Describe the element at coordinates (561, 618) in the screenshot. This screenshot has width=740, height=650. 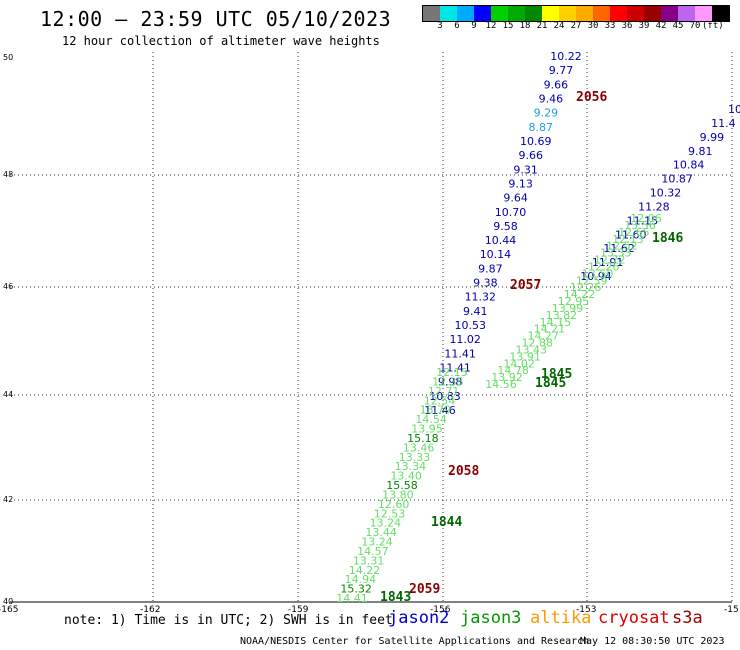
I see `legend-altika: altika` at that location.